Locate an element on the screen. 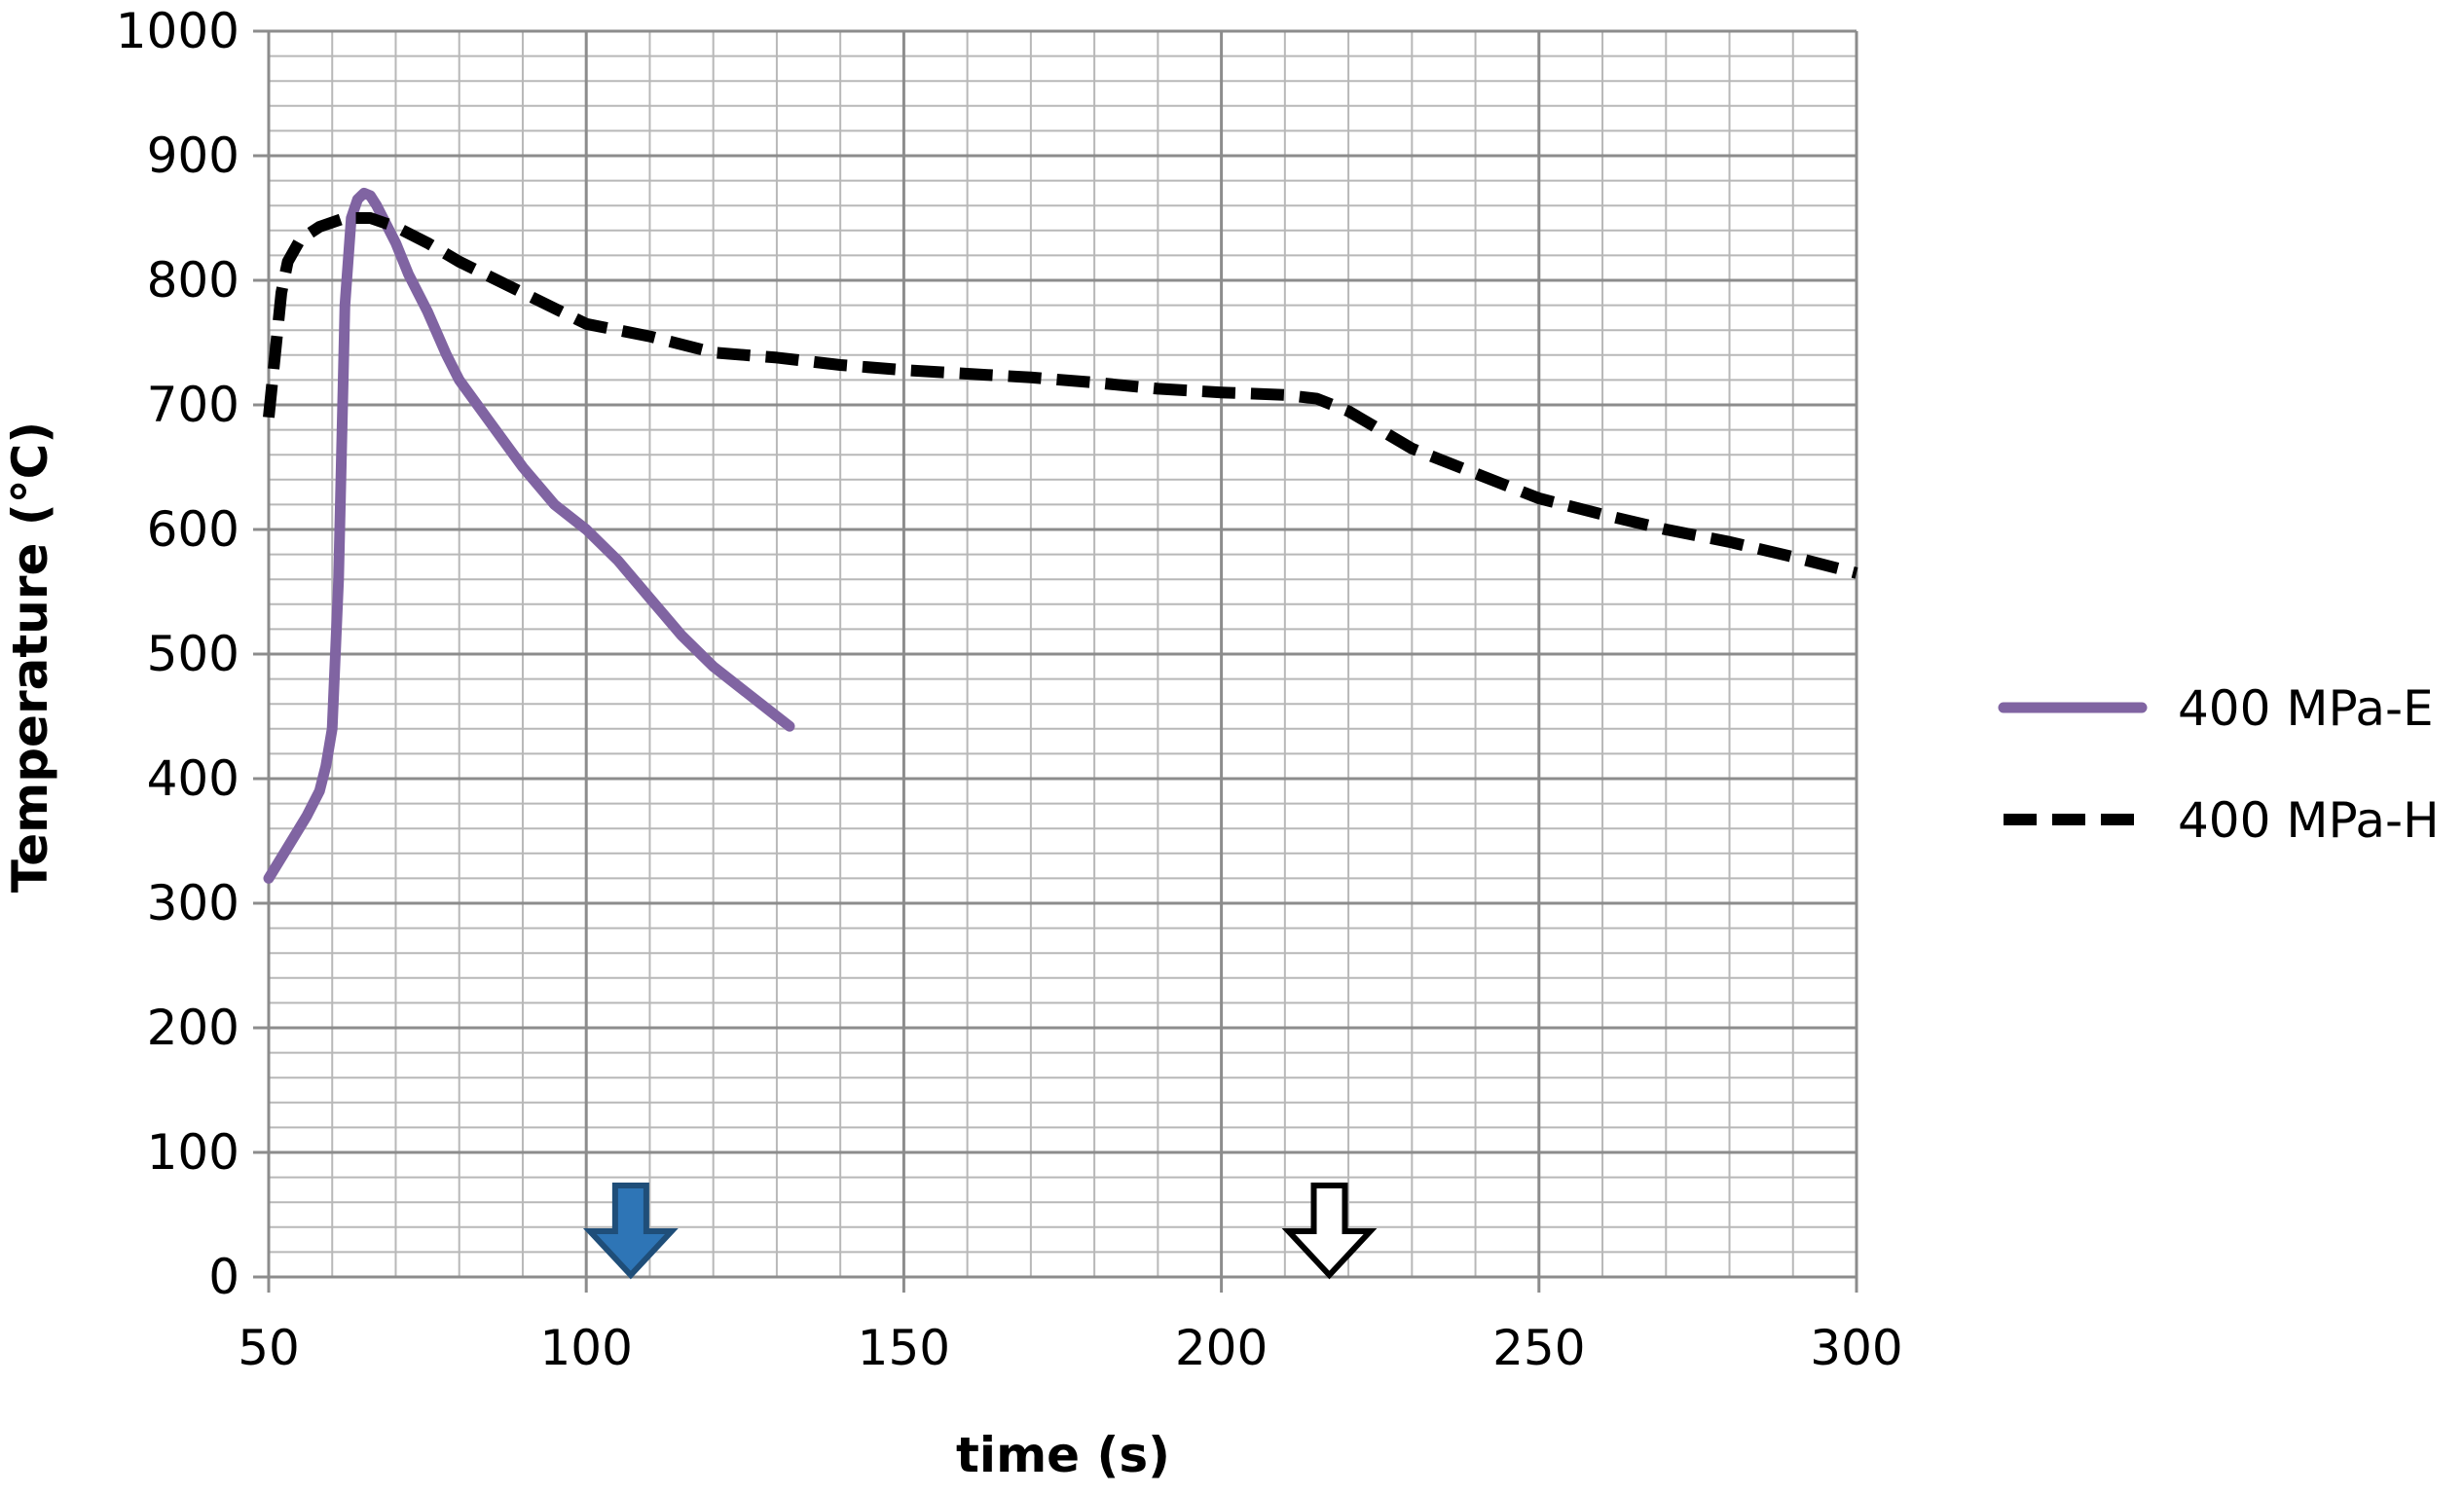  y-tick-label: 100 is located at coordinates (193, 1152).